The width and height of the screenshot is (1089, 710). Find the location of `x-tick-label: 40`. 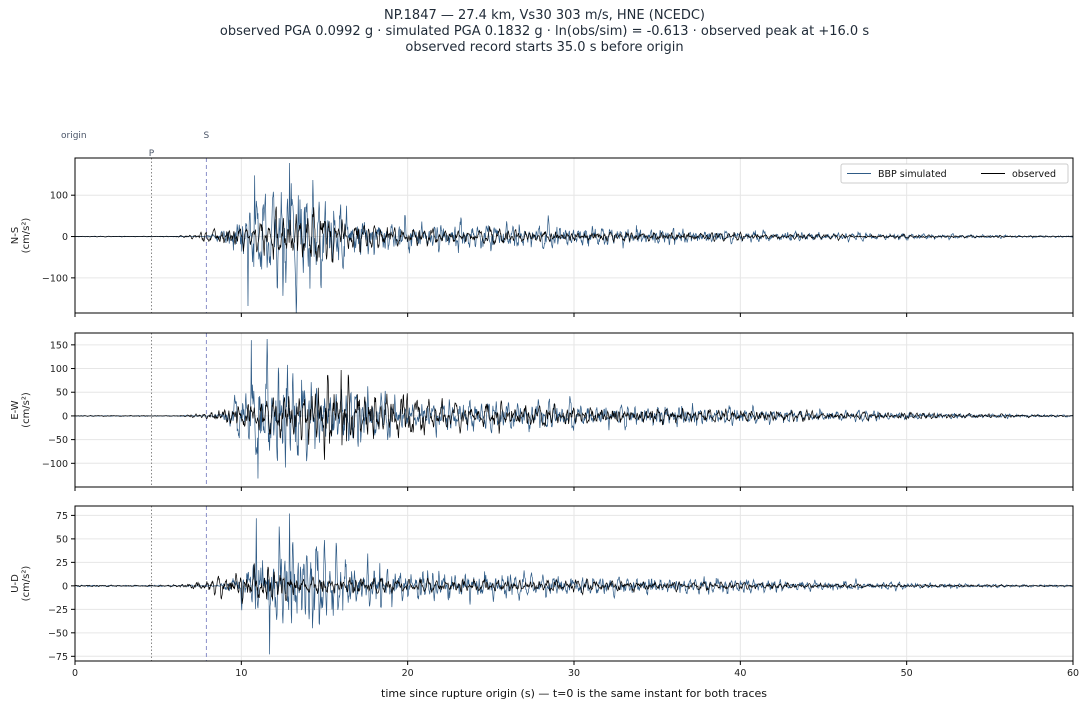

x-tick-label: 40 is located at coordinates (740, 673).